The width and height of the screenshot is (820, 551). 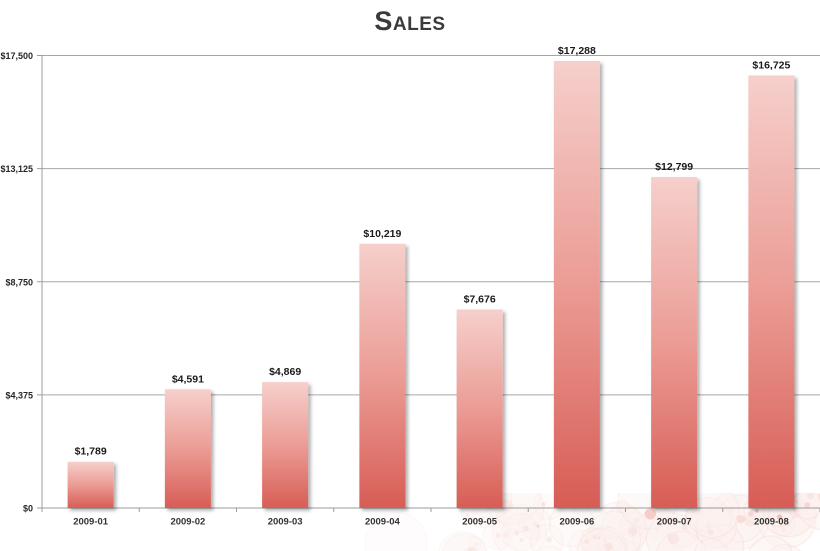 I want to click on bar-value-label: $4,591, so click(x=188, y=379).